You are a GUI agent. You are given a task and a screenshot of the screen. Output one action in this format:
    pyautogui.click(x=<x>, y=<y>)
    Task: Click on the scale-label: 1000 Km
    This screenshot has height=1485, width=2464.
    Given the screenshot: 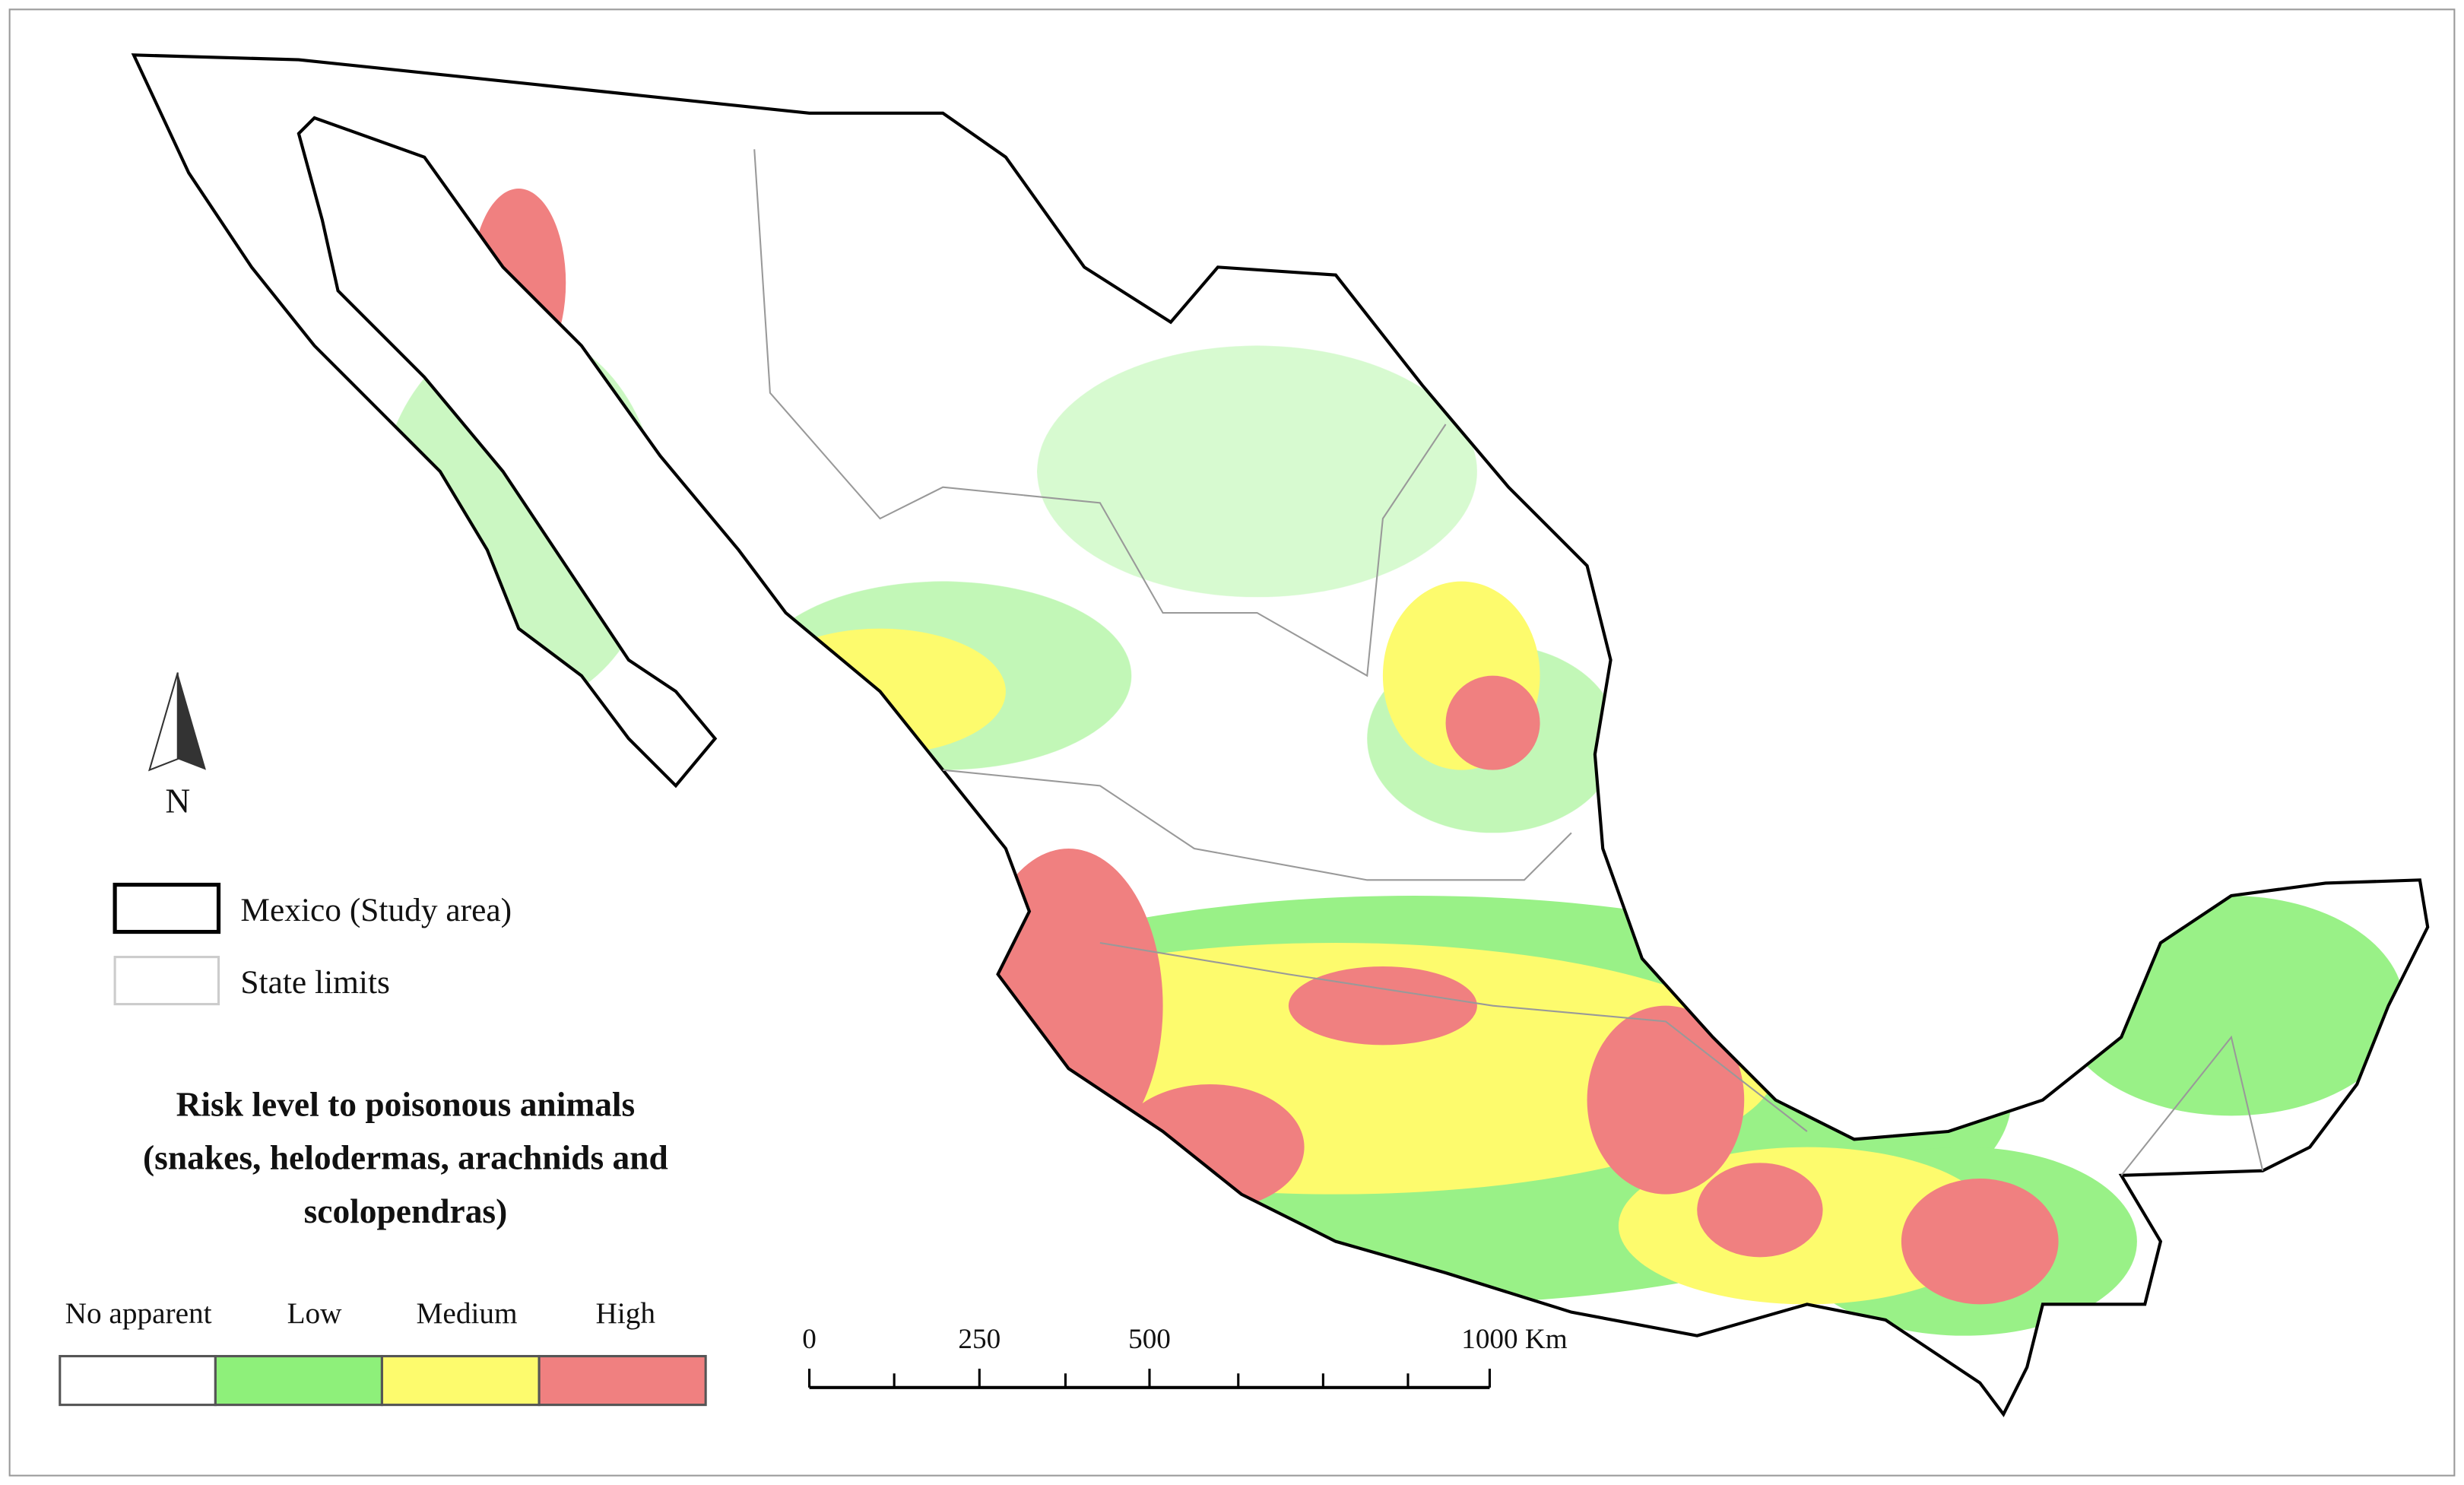 What is the action you would take?
    pyautogui.click(x=1515, y=1340)
    